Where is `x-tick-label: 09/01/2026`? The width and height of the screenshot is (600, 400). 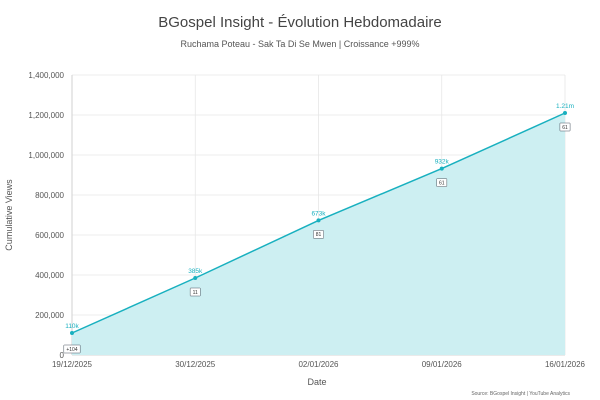 x-tick-label: 09/01/2026 is located at coordinates (442, 364).